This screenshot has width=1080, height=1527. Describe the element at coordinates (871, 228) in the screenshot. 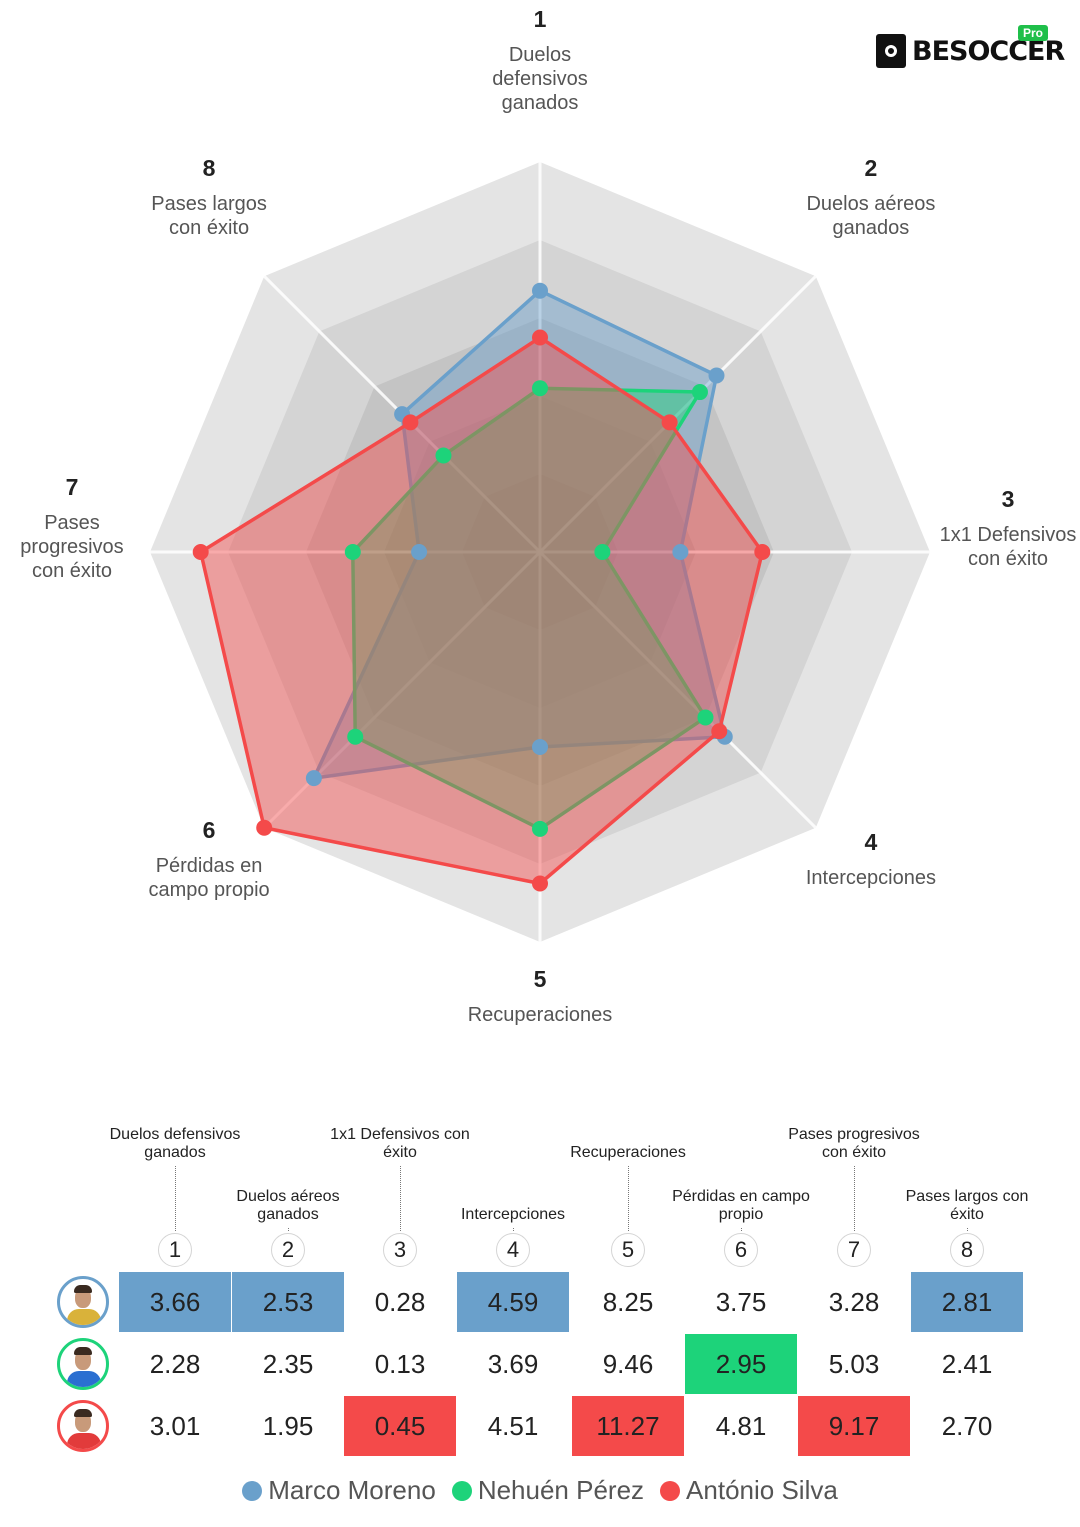

I see `axis-label: ganados` at that location.